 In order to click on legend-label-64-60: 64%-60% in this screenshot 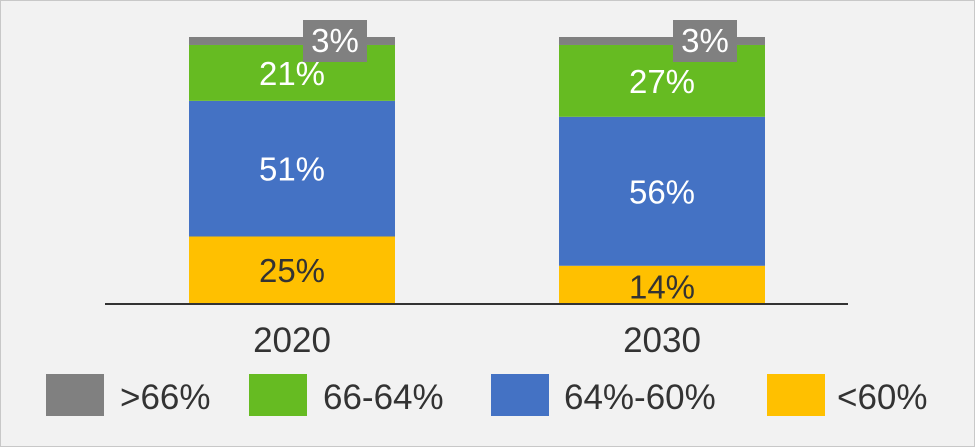, I will do `click(640, 397)`.